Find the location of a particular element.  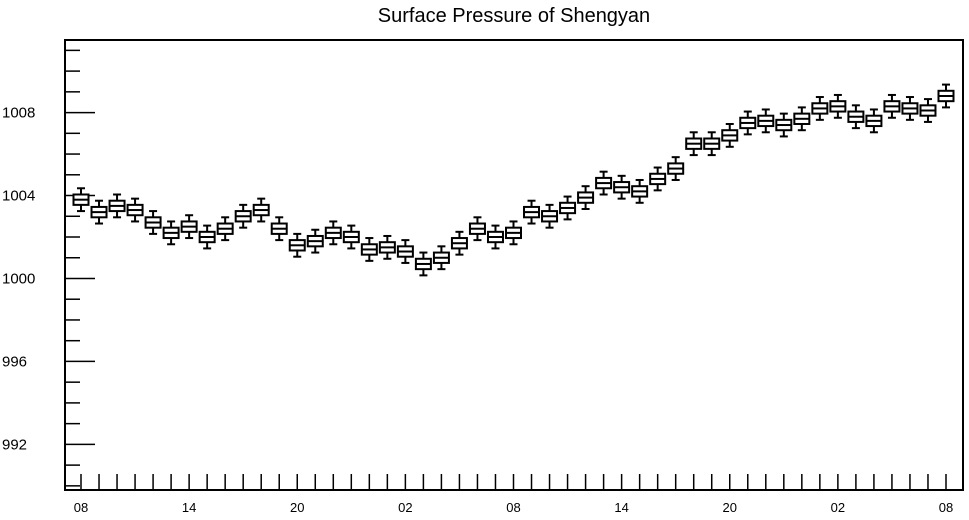

chart-title: Surface Pressure of Shengyan is located at coordinates (514, 16).